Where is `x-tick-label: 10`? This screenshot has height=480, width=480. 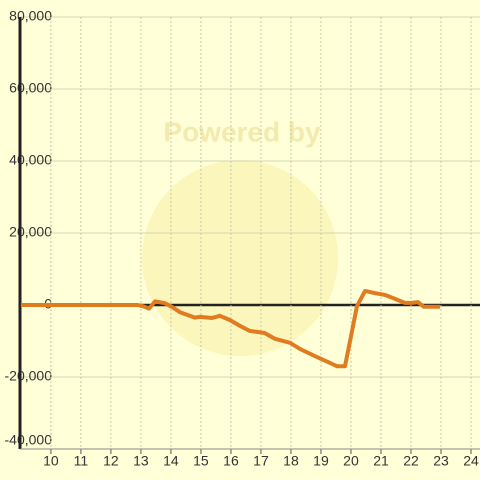
x-tick-label: 10 is located at coordinates (51, 461).